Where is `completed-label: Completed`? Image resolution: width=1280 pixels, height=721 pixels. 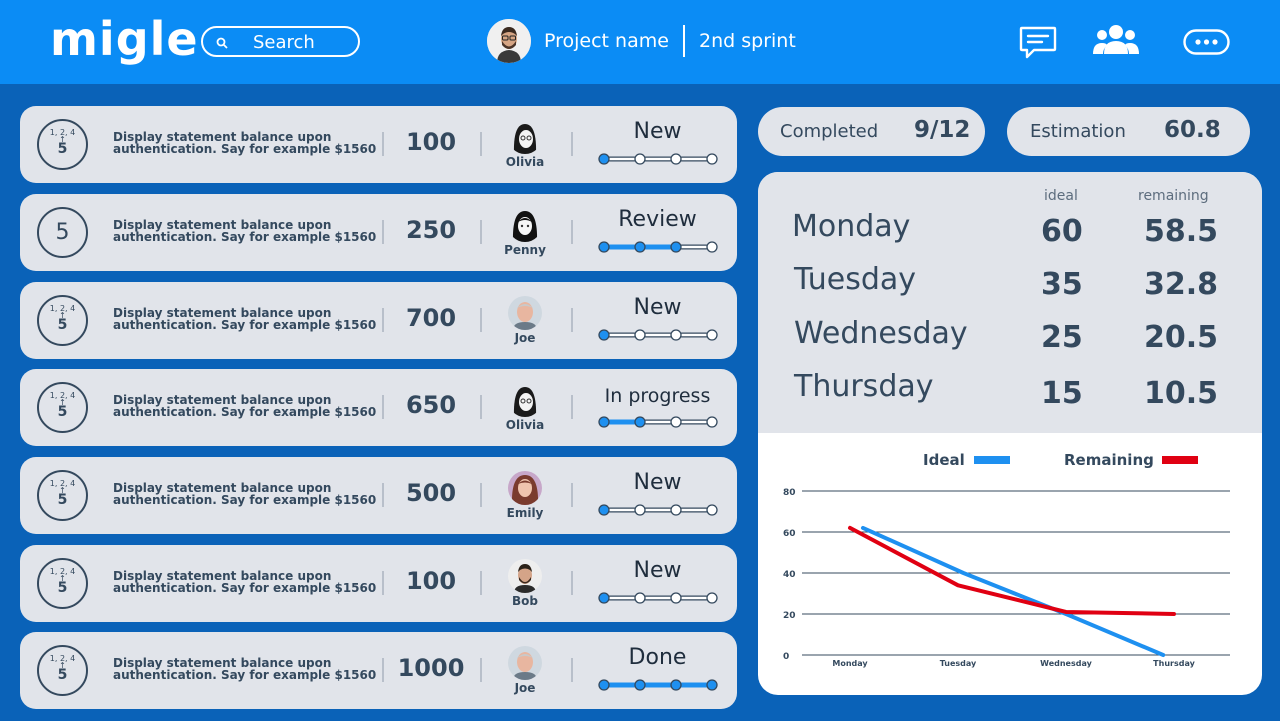 completed-label: Completed is located at coordinates (829, 131).